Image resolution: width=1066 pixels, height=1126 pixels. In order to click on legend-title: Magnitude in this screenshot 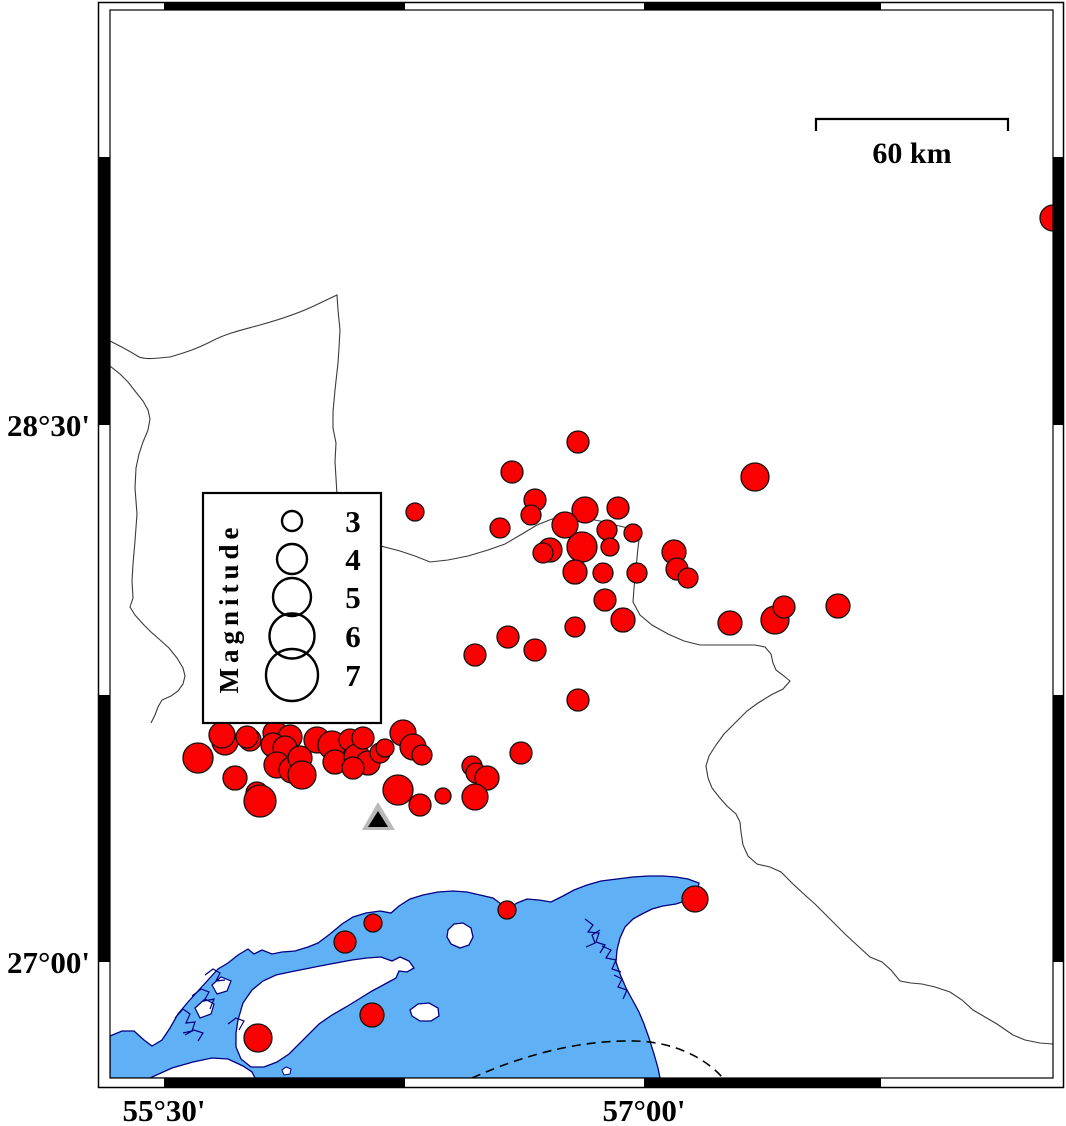, I will do `click(229, 607)`.